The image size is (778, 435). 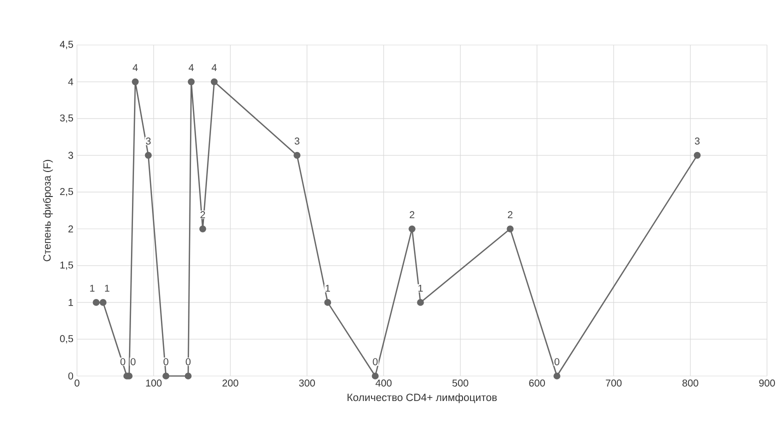 What do you see at coordinates (67, 118) in the screenshot?
I see `y-tick-label: 3,5` at bounding box center [67, 118].